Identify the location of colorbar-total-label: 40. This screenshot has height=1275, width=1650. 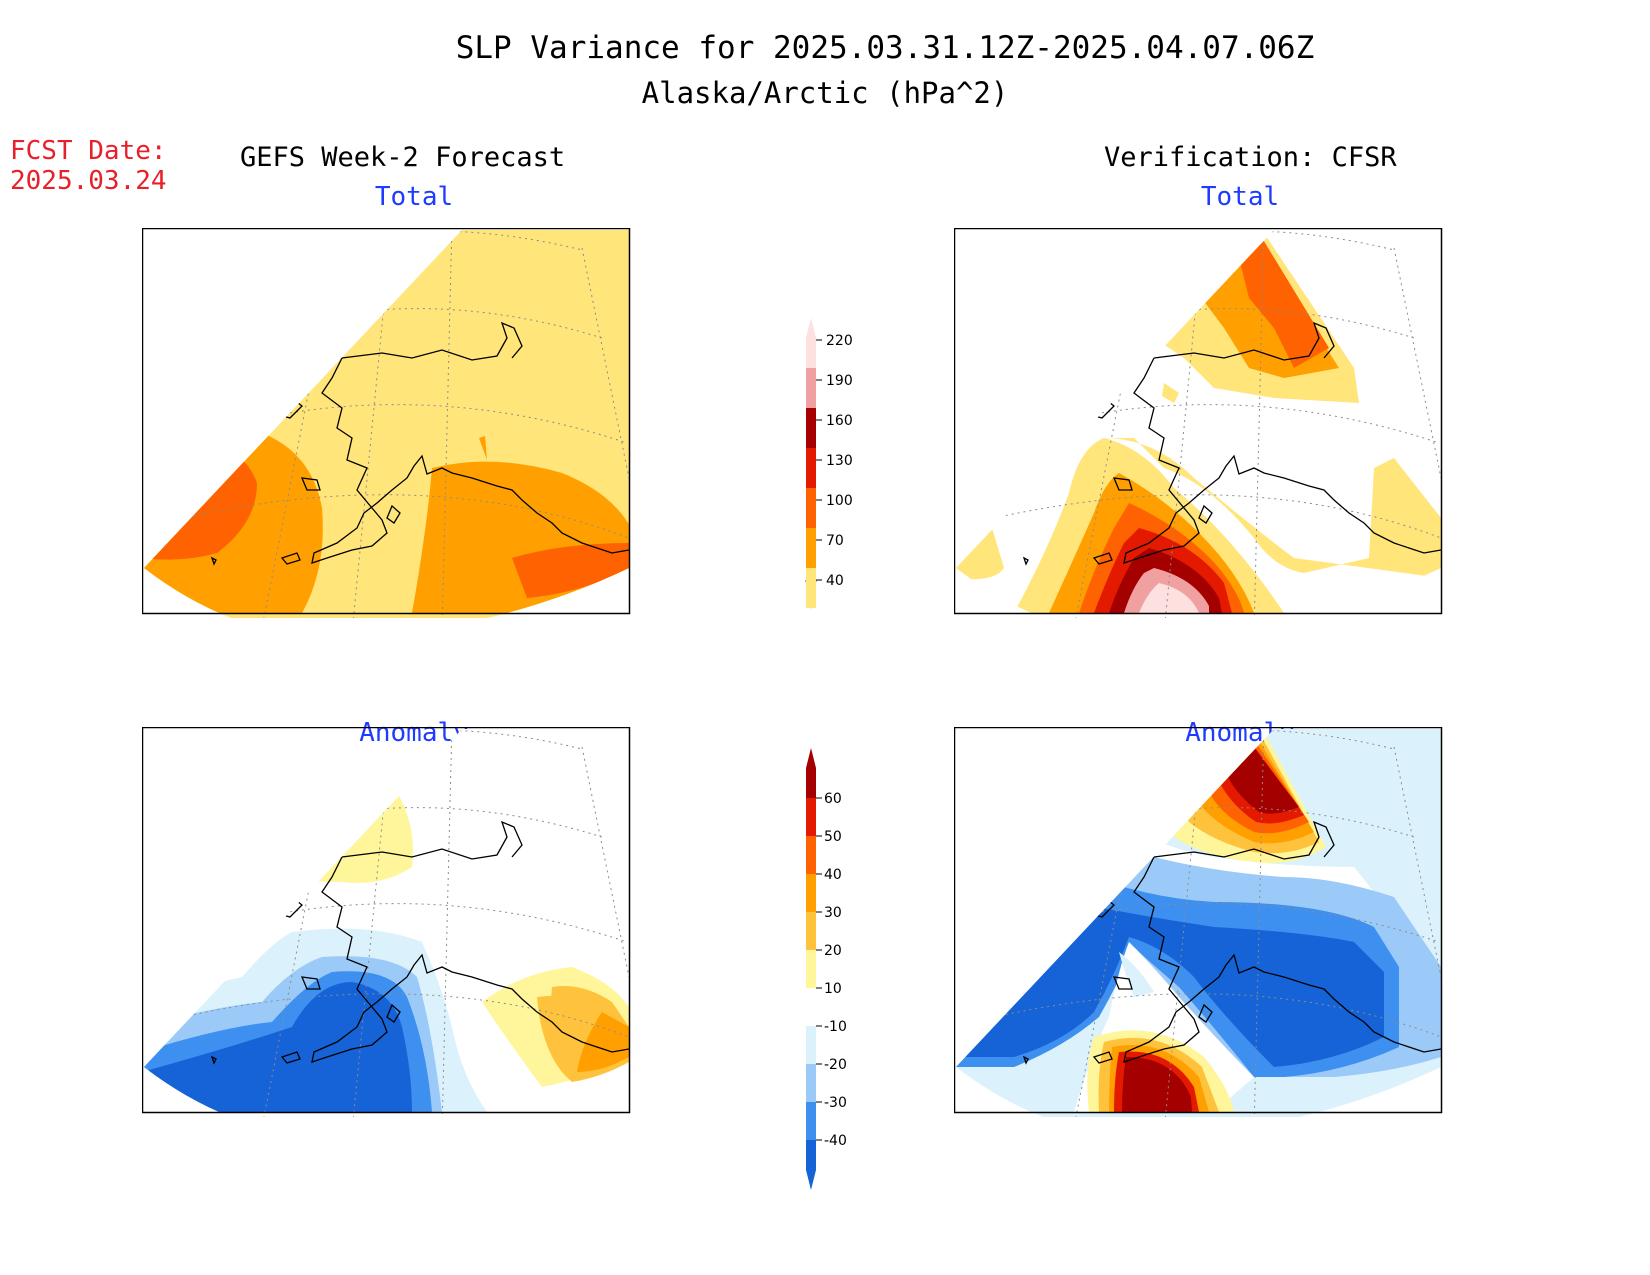
(835, 581).